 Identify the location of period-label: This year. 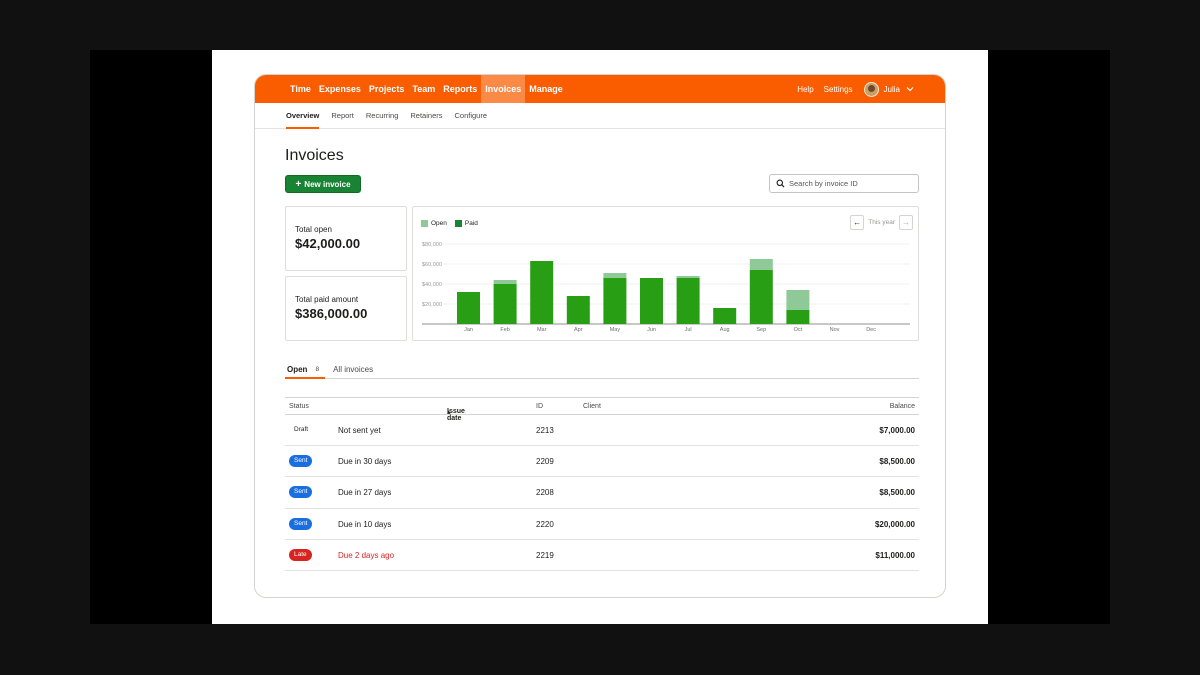
(881, 222).